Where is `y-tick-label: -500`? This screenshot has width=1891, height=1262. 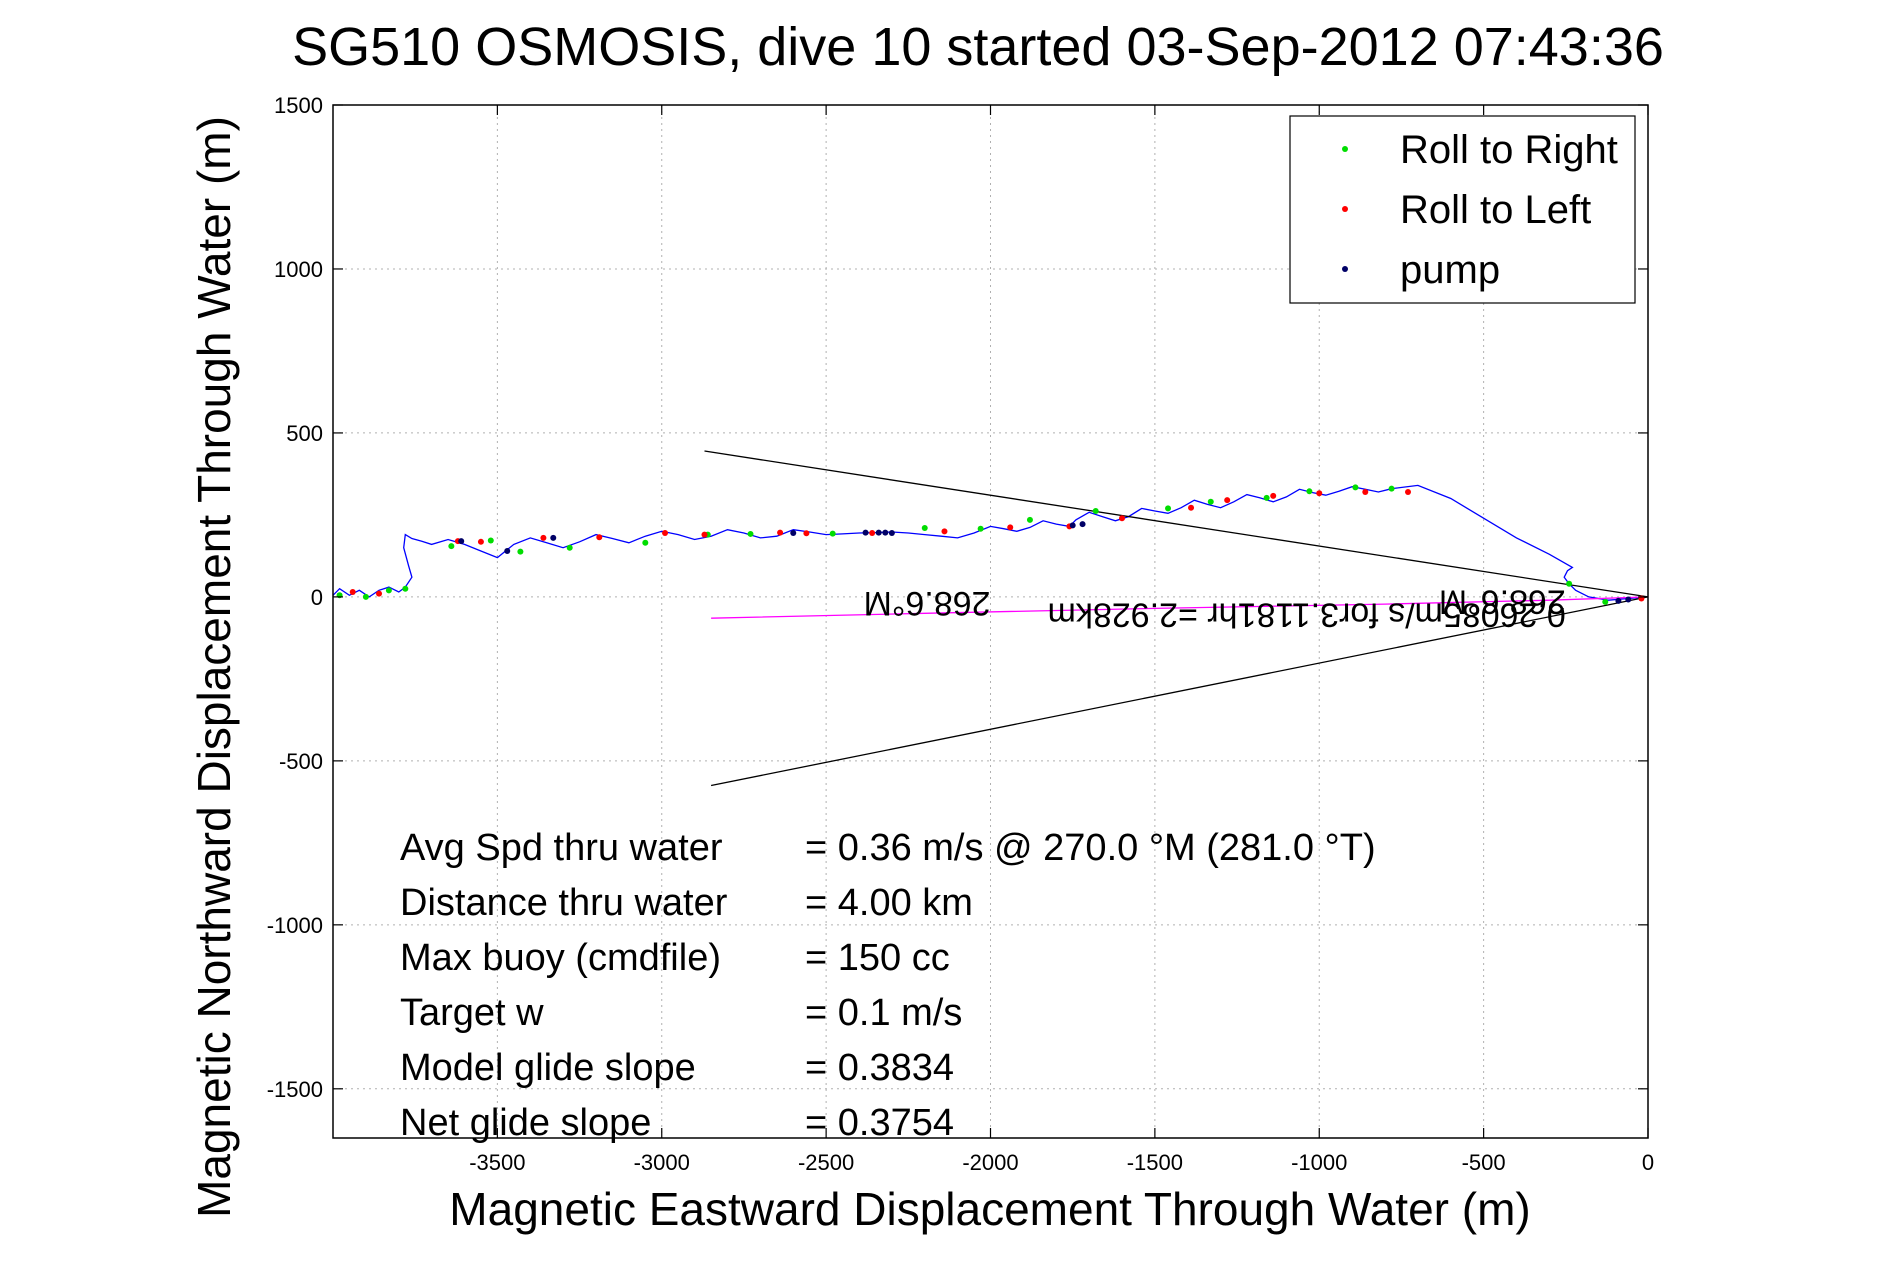 y-tick-label: -500 is located at coordinates (301, 761).